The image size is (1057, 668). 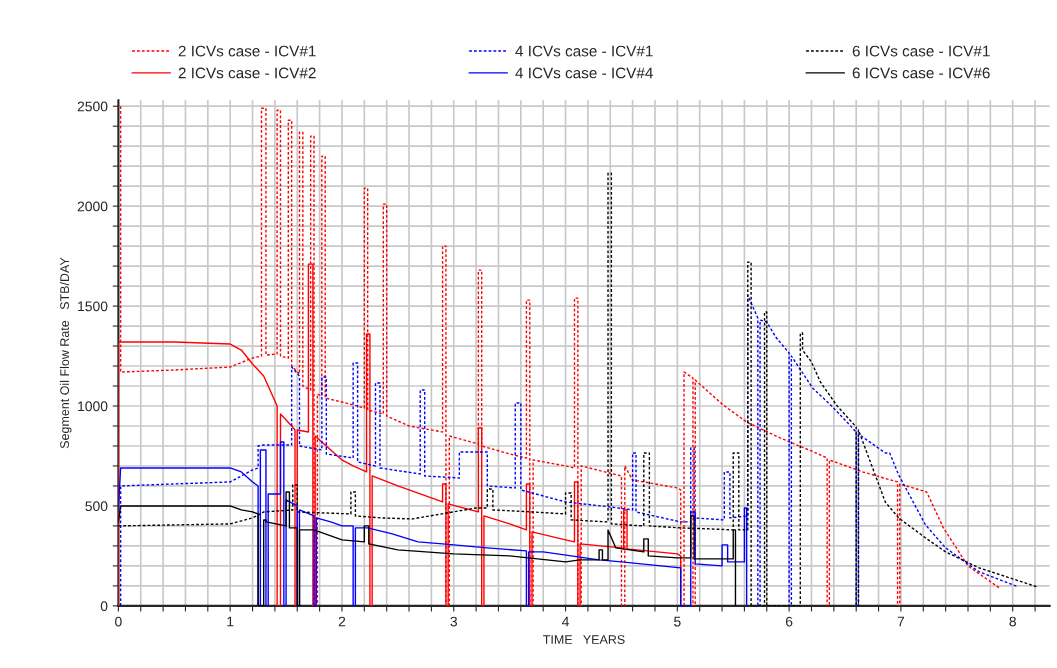 I want to click on x-tick-label: 7, so click(x=901, y=621).